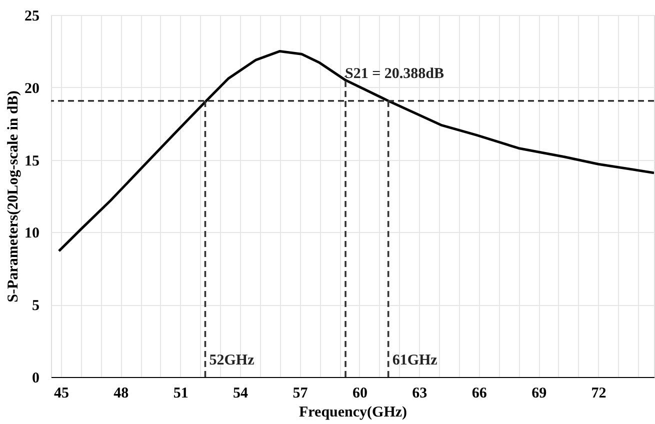 The height and width of the screenshot is (424, 655). What do you see at coordinates (394, 74) in the screenshot?
I see `annotation: S21 = 20.388dB` at bounding box center [394, 74].